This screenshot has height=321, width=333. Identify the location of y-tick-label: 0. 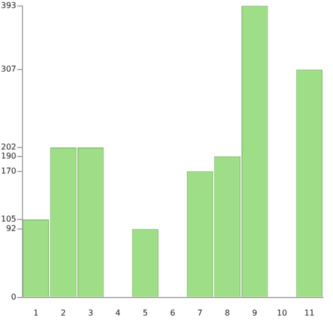
(13, 297).